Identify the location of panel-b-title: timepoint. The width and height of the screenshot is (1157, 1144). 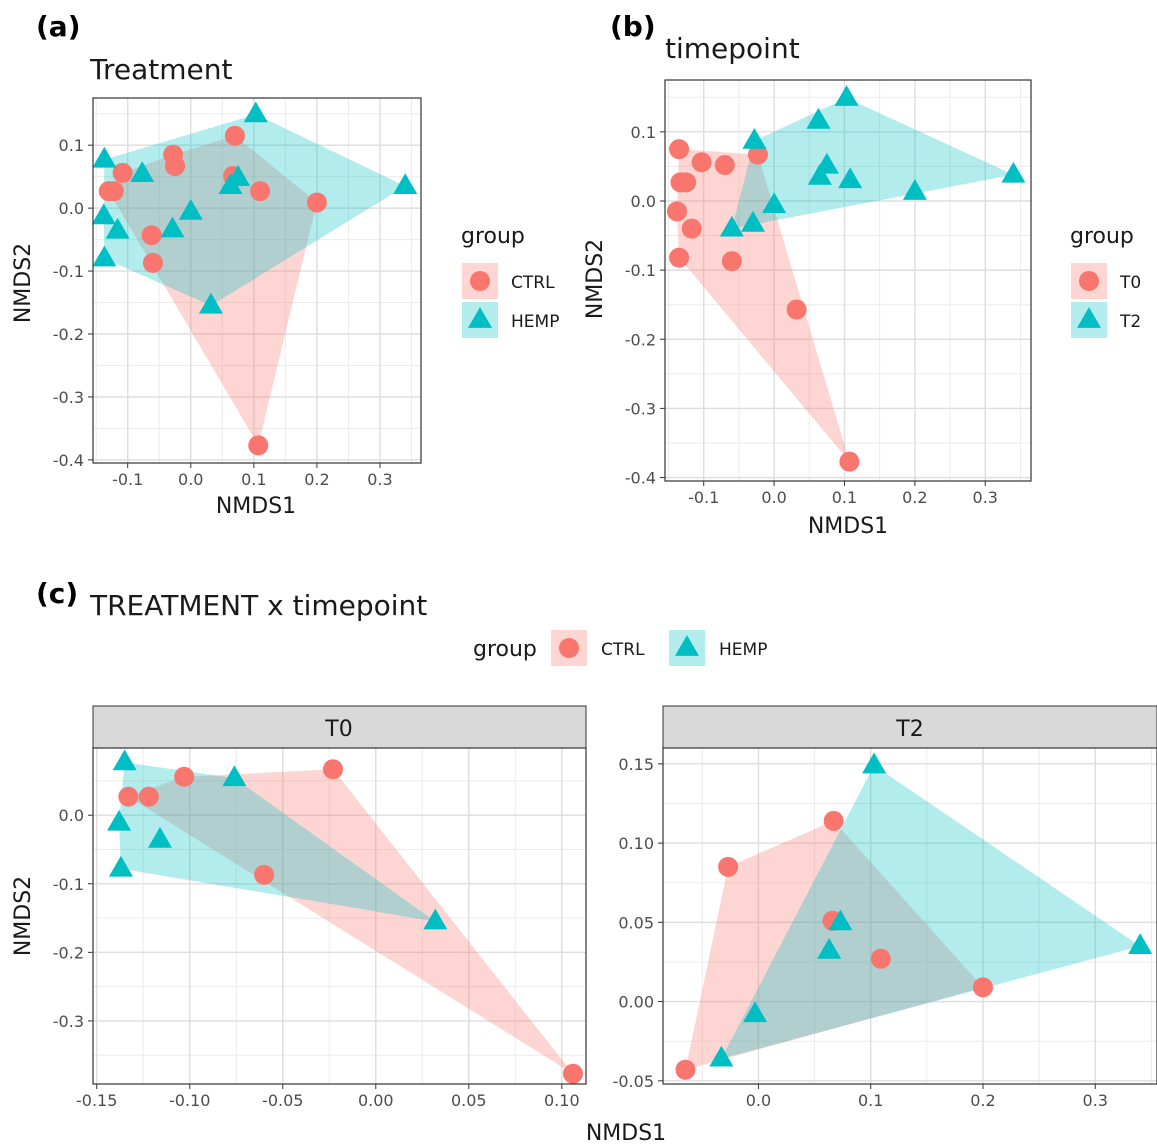
(732, 48).